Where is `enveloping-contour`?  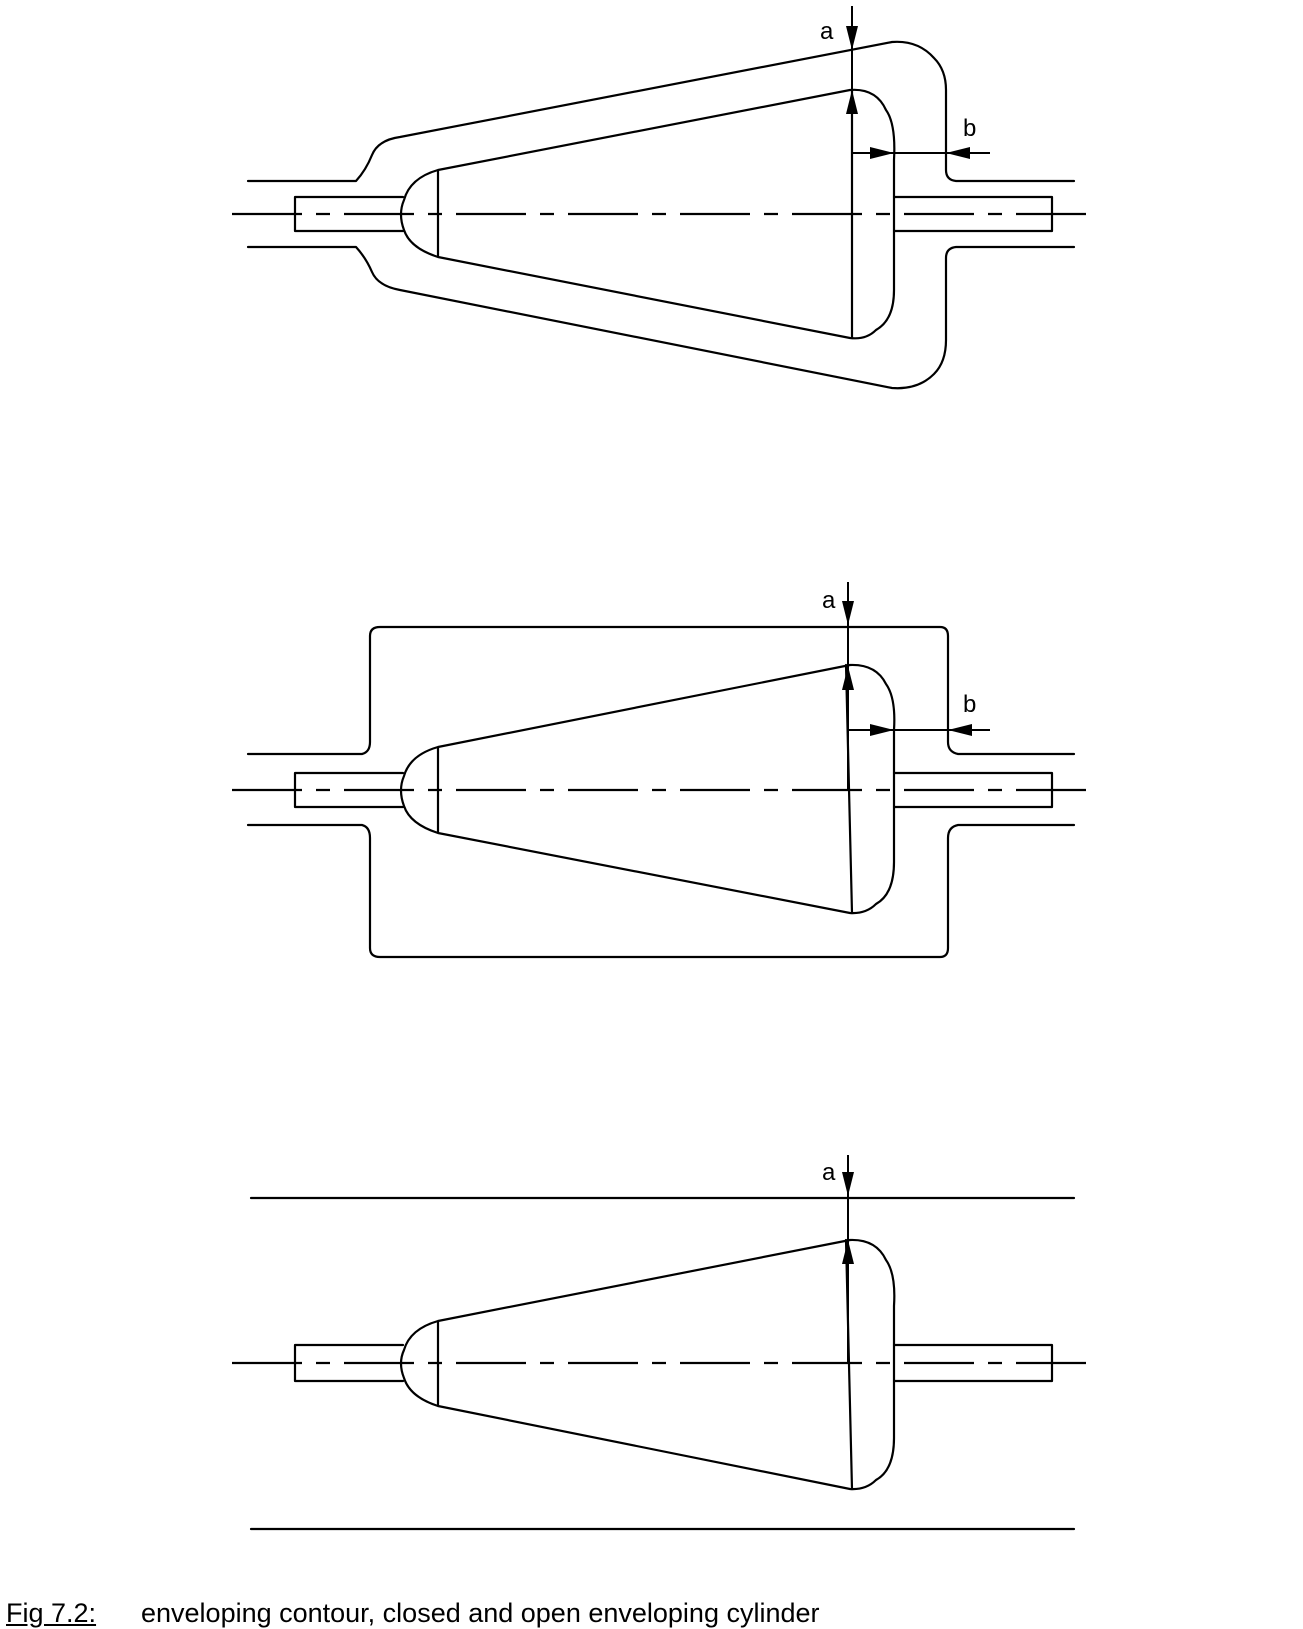
enveloping-contour is located at coordinates (661, 215).